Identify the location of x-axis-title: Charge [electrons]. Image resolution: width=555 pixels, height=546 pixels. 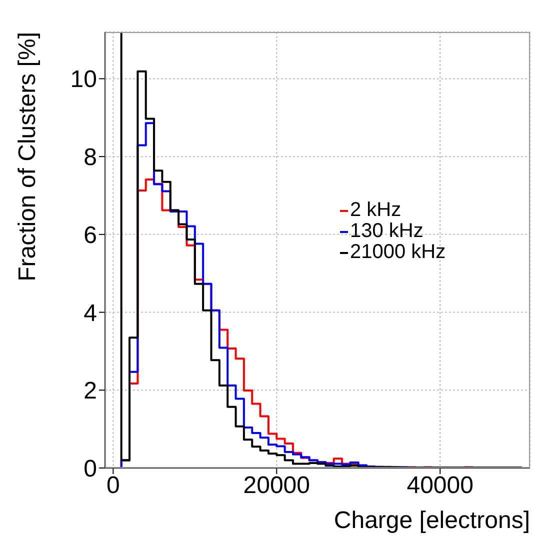
(432, 520).